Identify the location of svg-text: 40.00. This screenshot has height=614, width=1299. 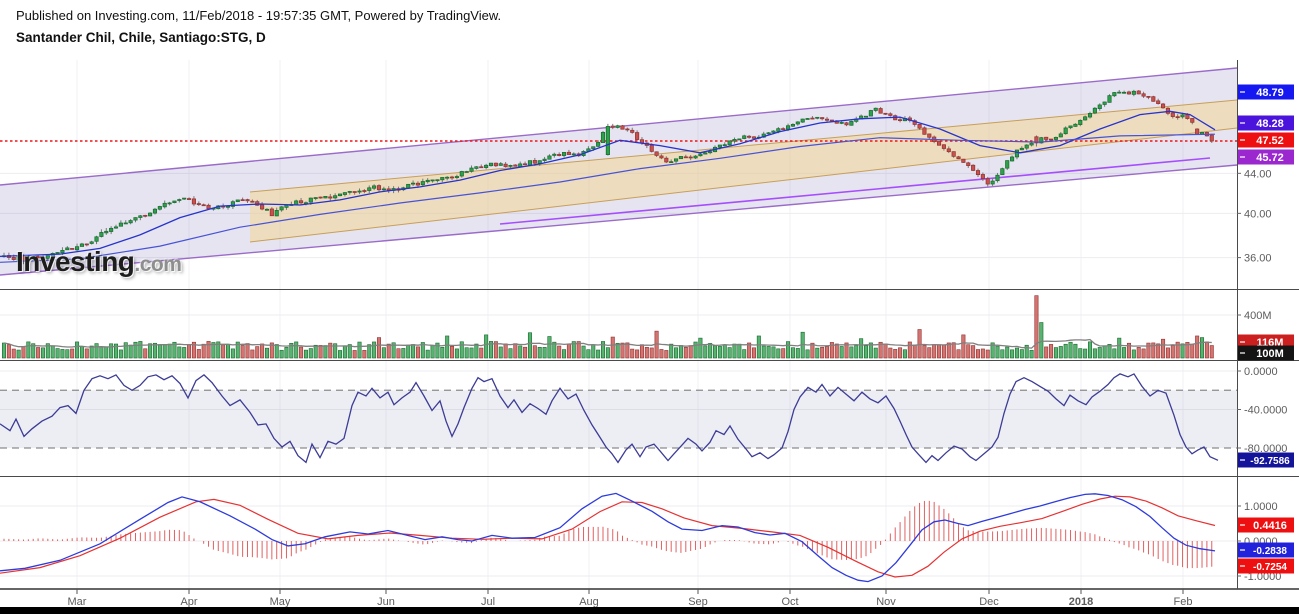
(1258, 214).